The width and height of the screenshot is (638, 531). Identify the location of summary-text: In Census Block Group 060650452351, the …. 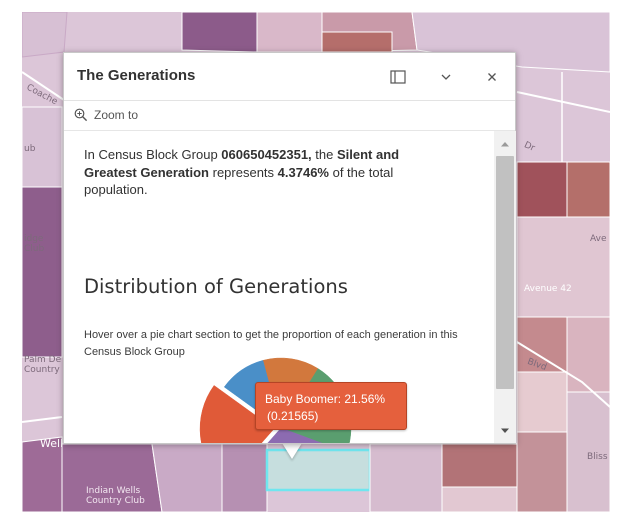
(261, 172).